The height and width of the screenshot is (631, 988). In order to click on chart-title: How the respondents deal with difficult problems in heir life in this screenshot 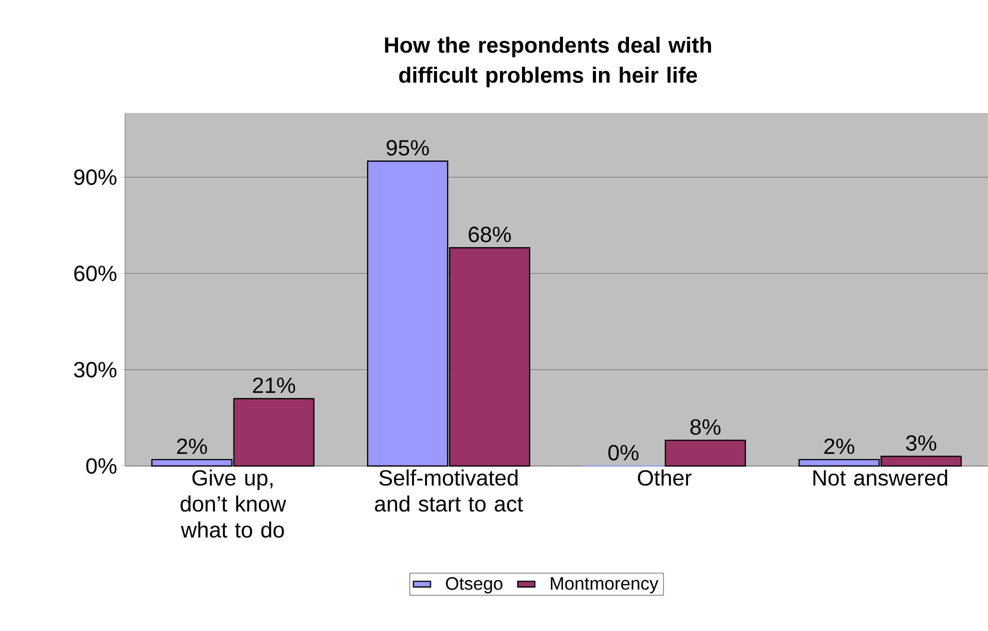, I will do `click(548, 62)`.